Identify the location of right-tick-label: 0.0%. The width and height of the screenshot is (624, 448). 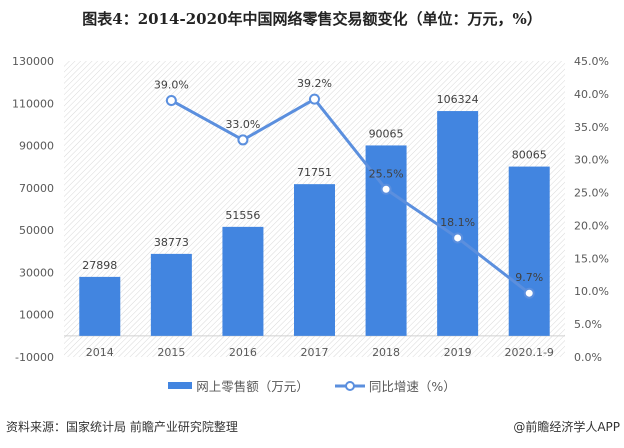
(588, 357).